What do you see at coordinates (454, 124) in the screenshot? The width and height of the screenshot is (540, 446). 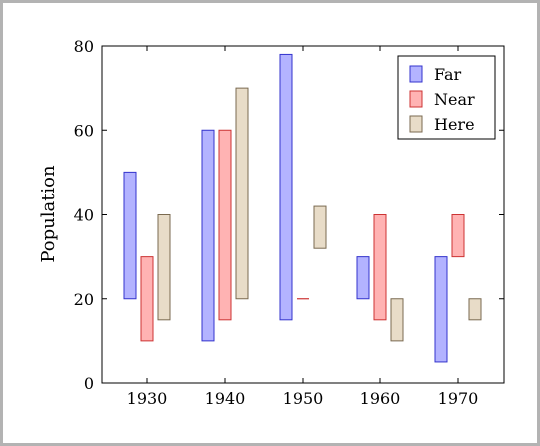 I see `legend-label-here: Here` at bounding box center [454, 124].